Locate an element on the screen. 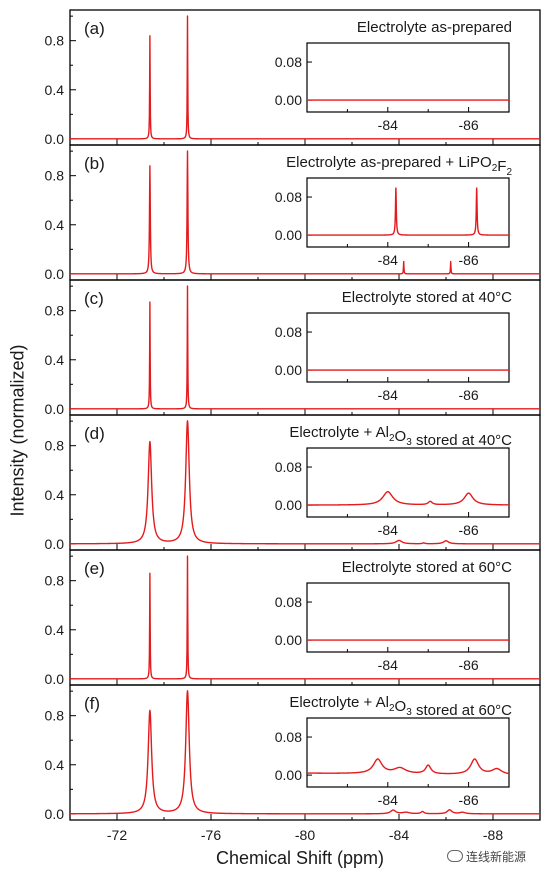 Image resolution: width=550 pixels, height=875 pixels. x-tick-label: -88 is located at coordinates (493, 835).